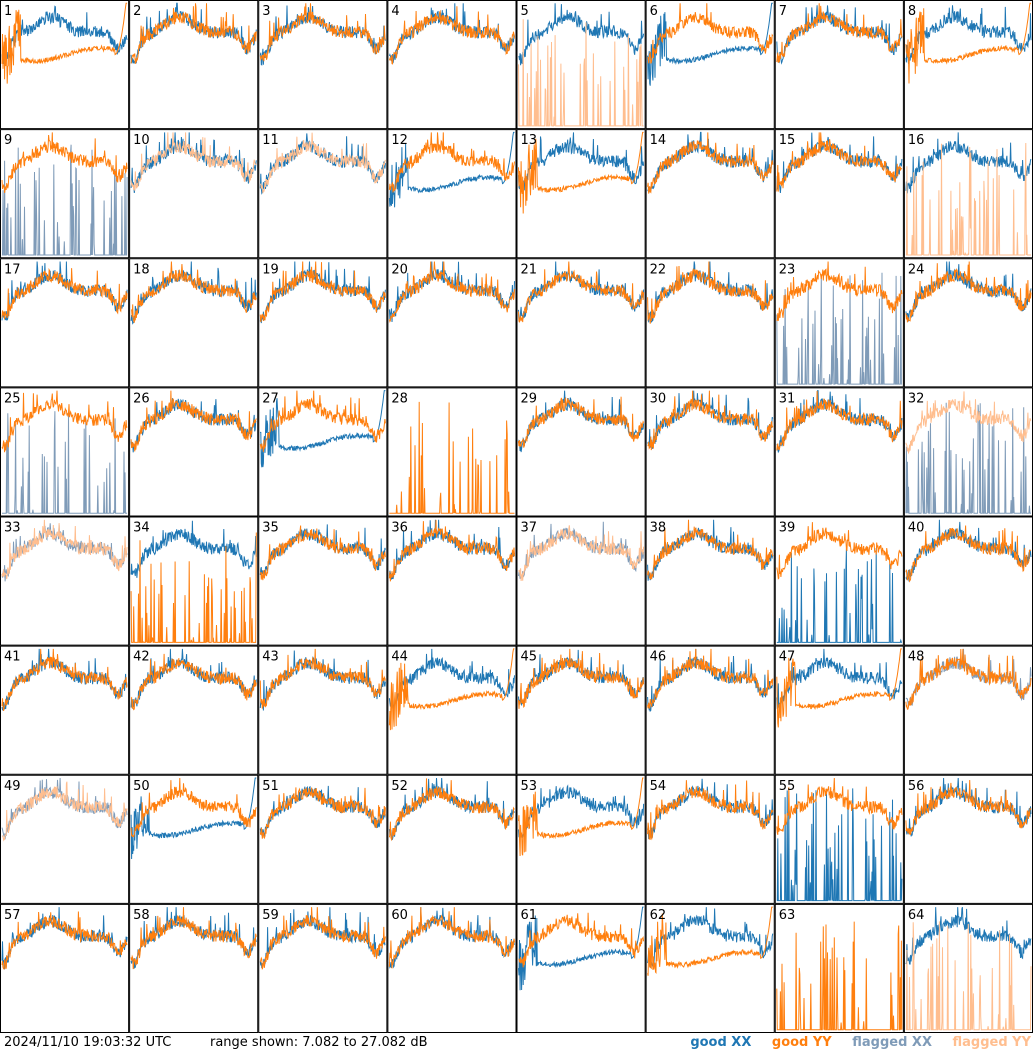 This screenshot has height=1053, width=1033. Describe the element at coordinates (399, 528) in the screenshot. I see `panel-label: 36` at that location.